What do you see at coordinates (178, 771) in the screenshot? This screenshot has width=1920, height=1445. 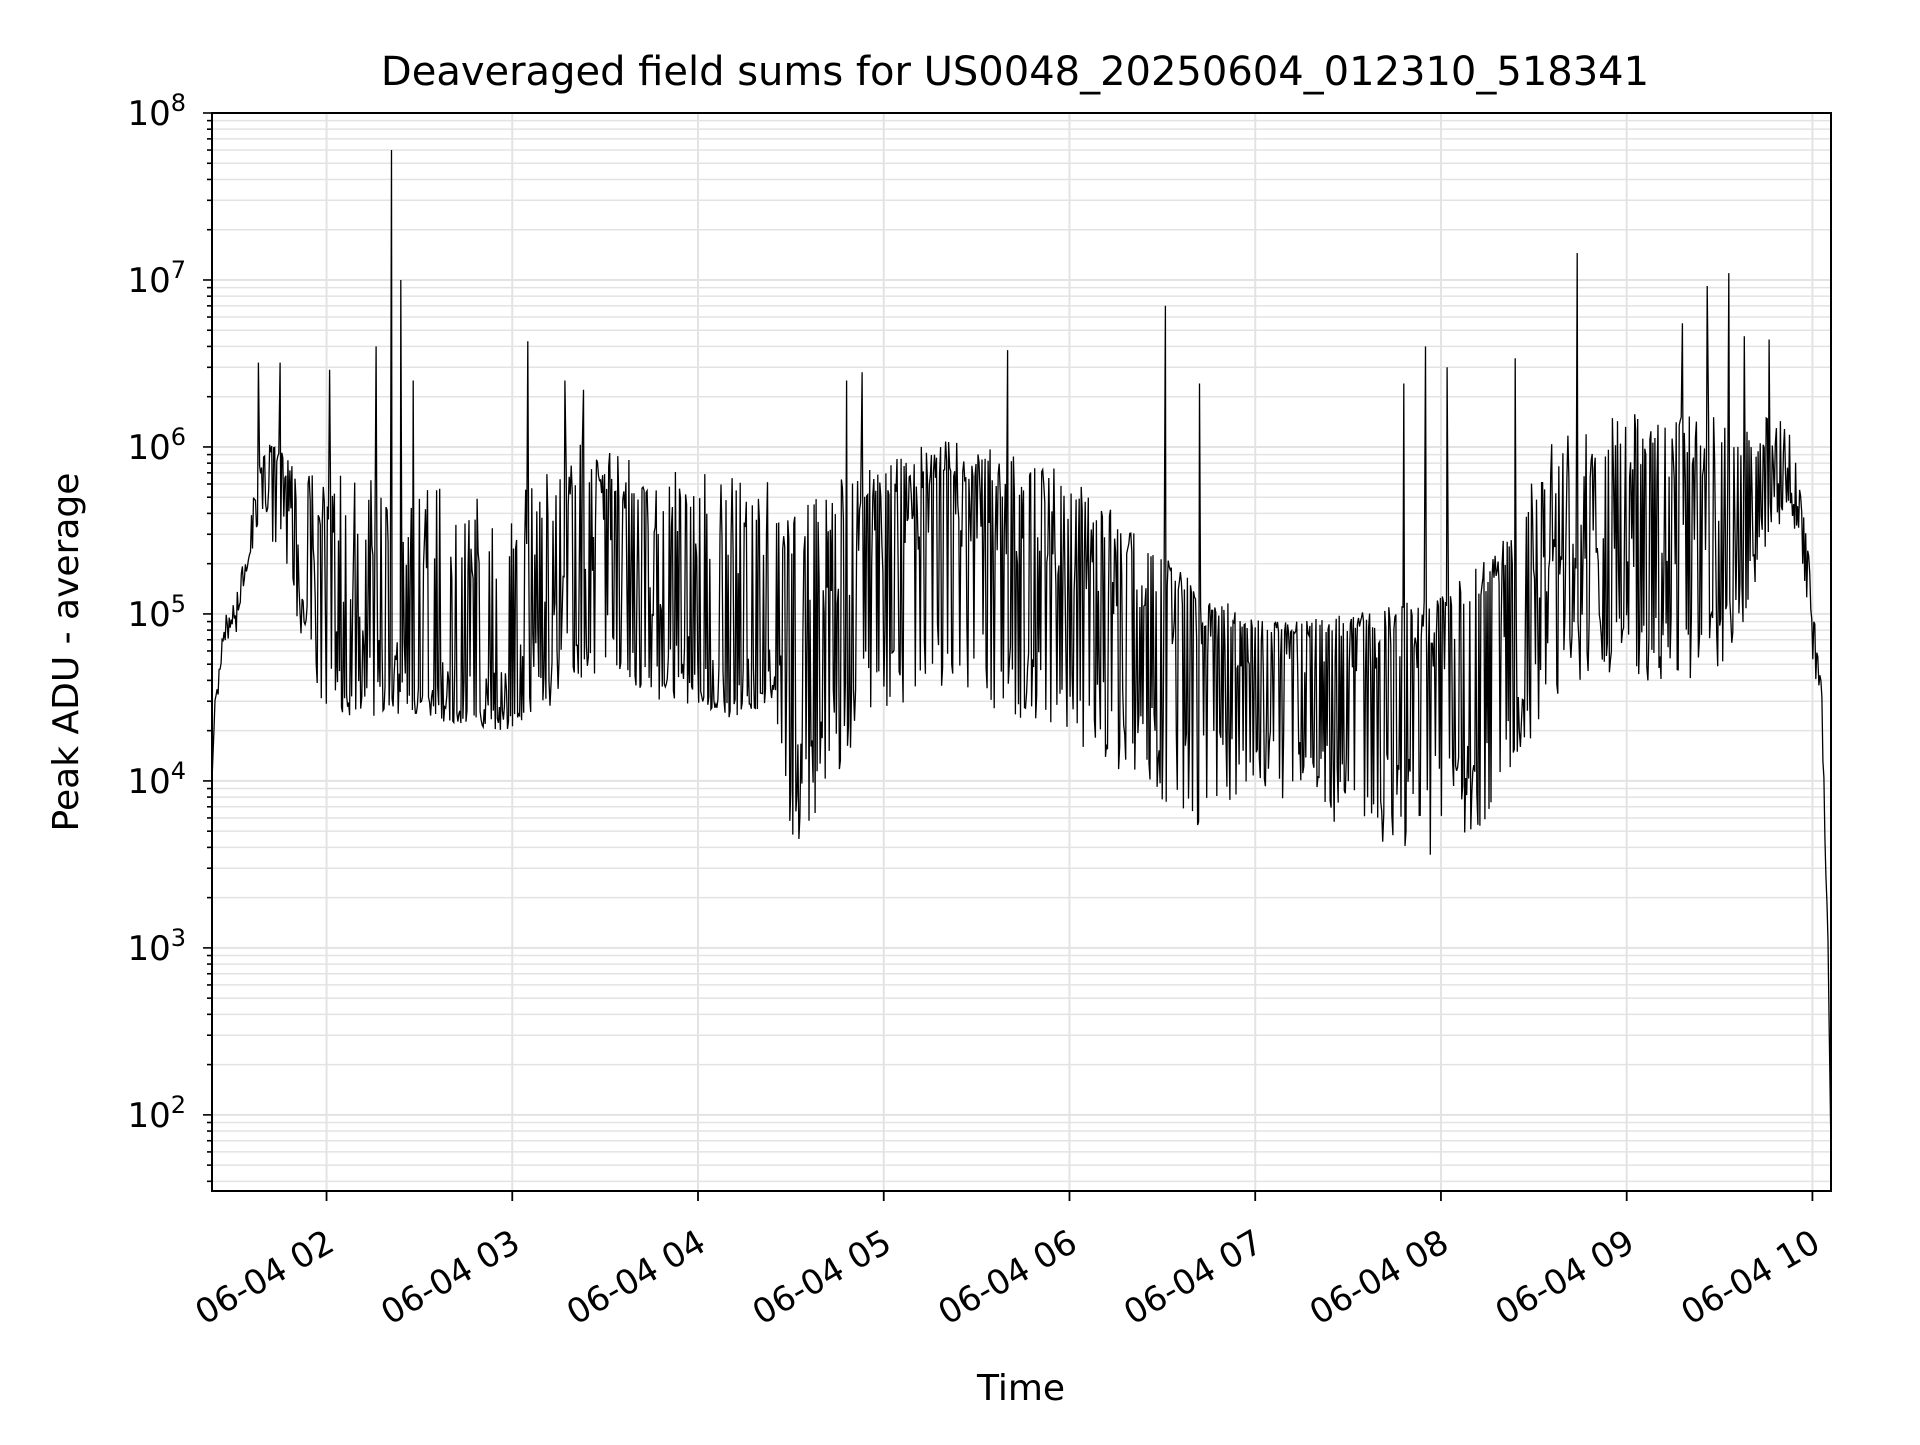 I see `y-tick-label-exponent: 4` at bounding box center [178, 771].